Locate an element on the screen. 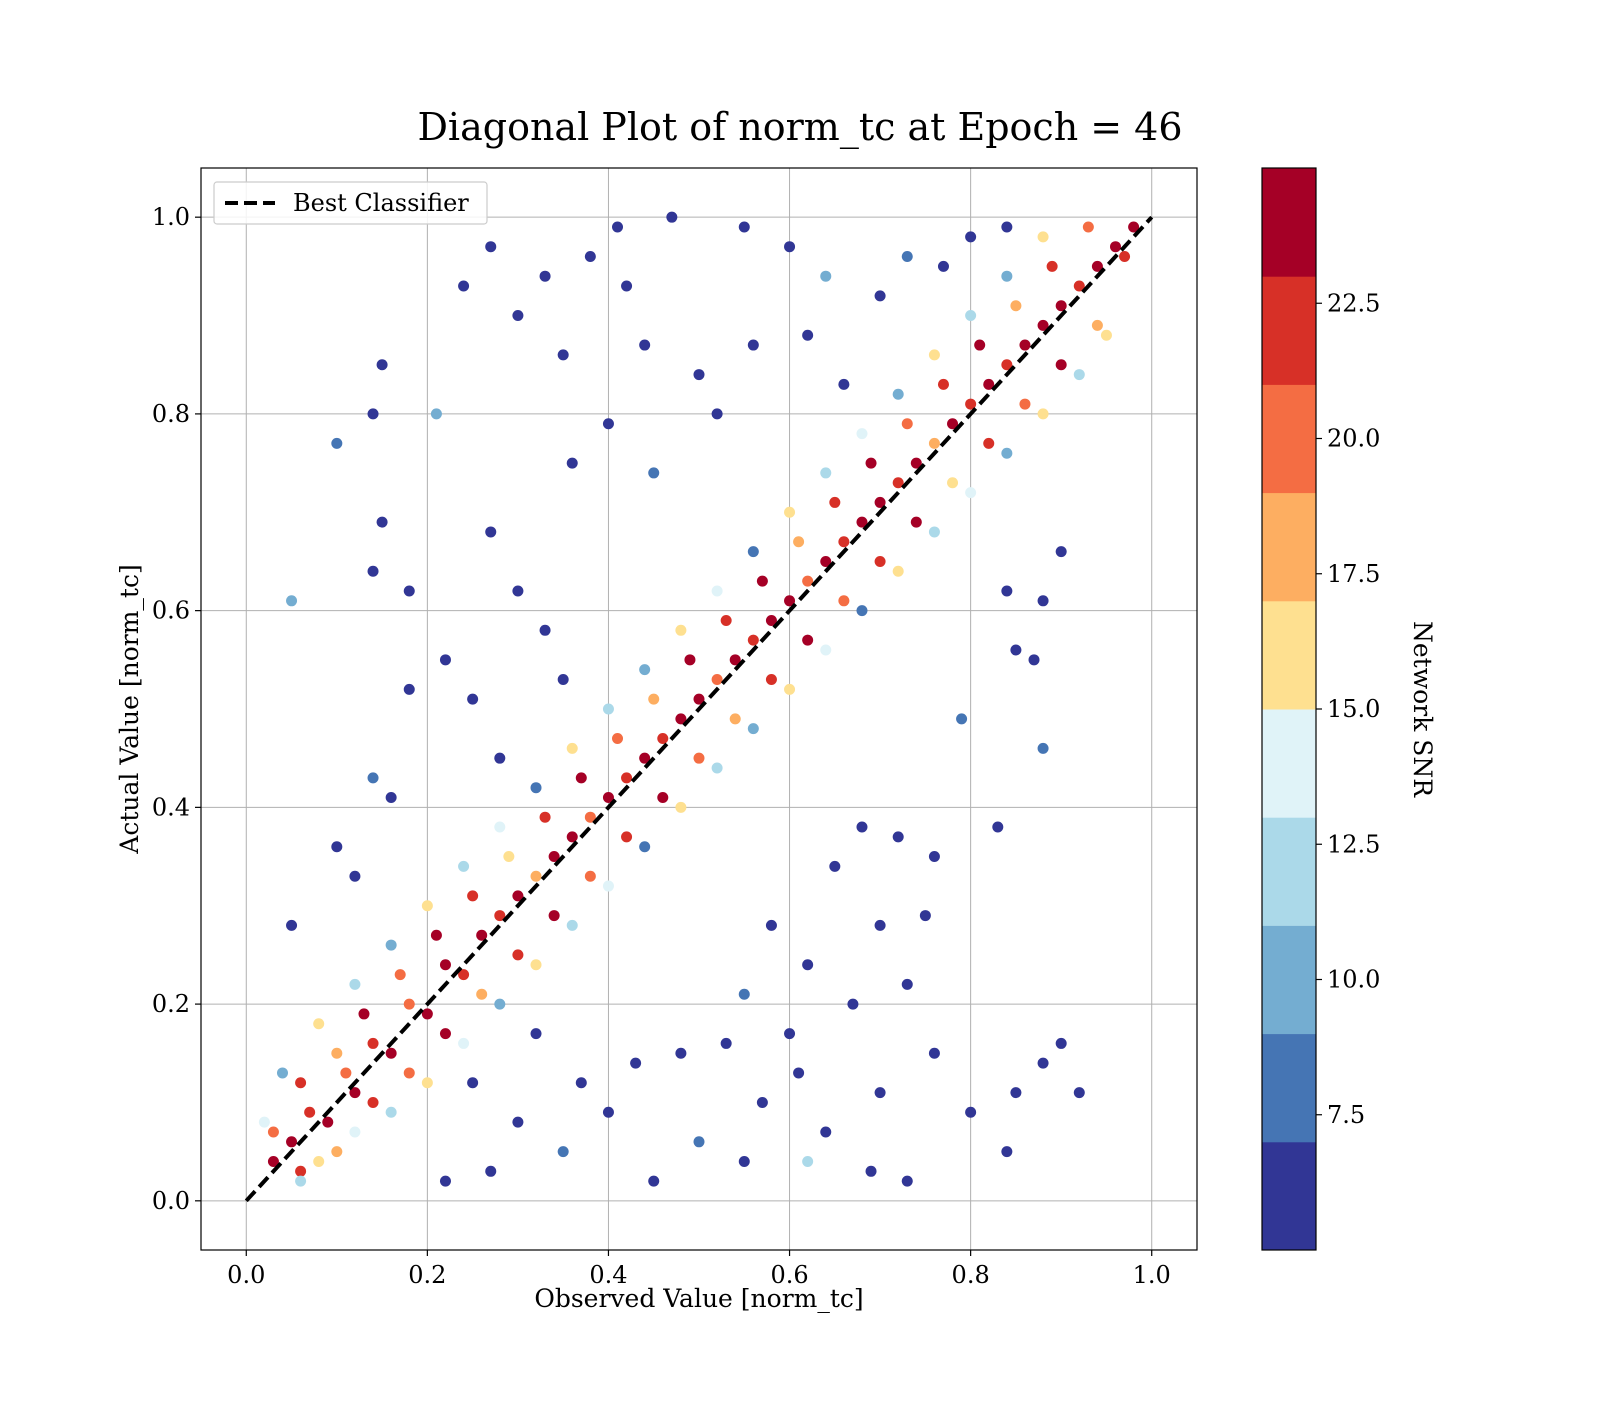  y-tick-label: 0.4 is located at coordinates (171, 807).